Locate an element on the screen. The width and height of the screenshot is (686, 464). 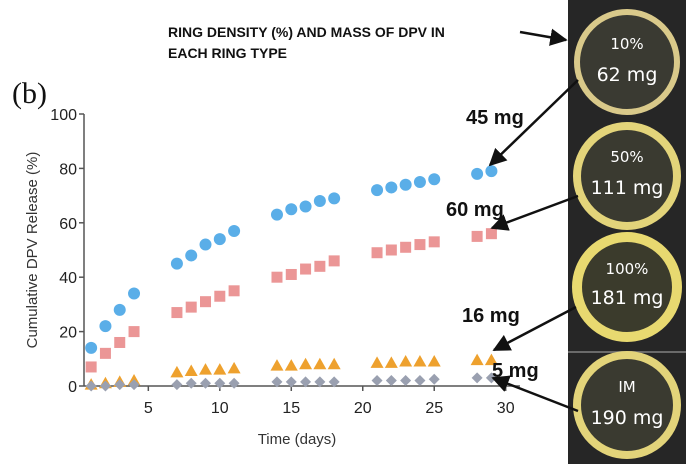
x-tick-label: 20 is located at coordinates (363, 408).